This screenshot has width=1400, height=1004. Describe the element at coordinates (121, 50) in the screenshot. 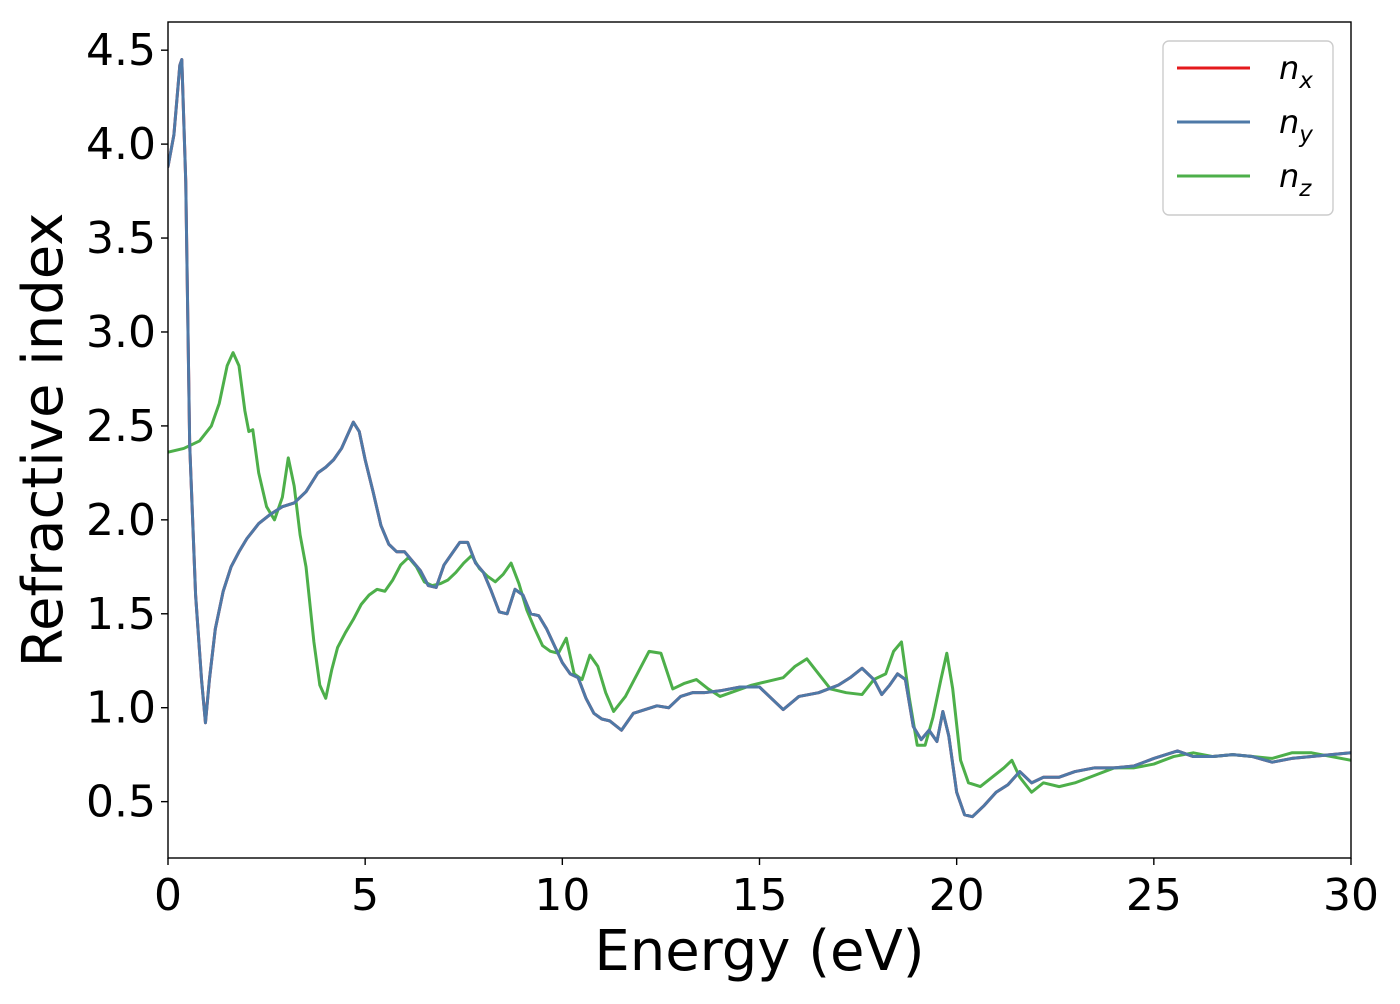

I see `y-tick-label: 4.5` at that location.